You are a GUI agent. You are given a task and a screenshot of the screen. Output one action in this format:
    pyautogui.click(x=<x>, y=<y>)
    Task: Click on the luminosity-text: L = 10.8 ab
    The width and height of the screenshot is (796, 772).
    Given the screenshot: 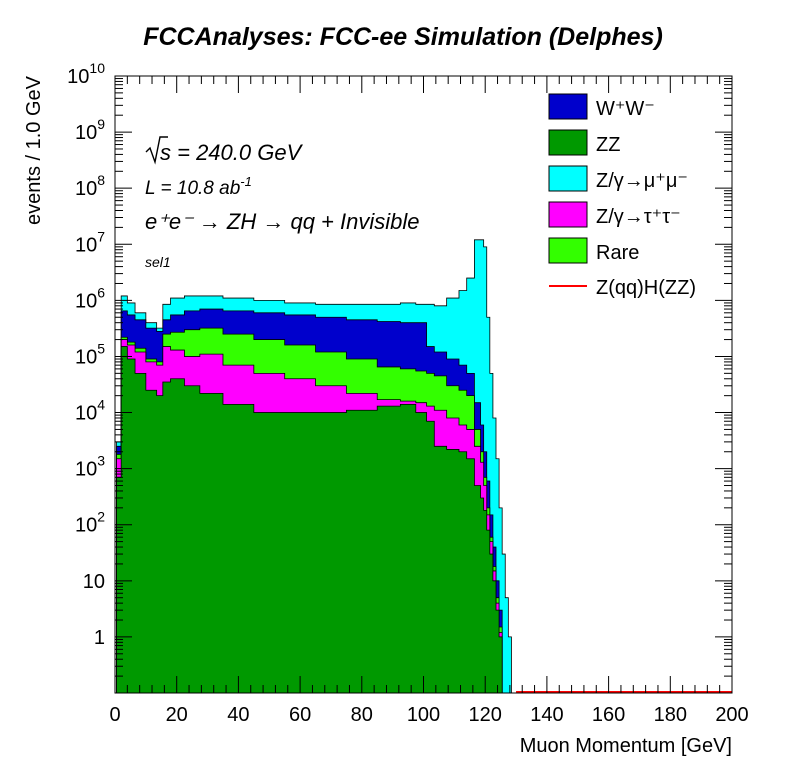 What is the action you would take?
    pyautogui.click(x=192, y=188)
    